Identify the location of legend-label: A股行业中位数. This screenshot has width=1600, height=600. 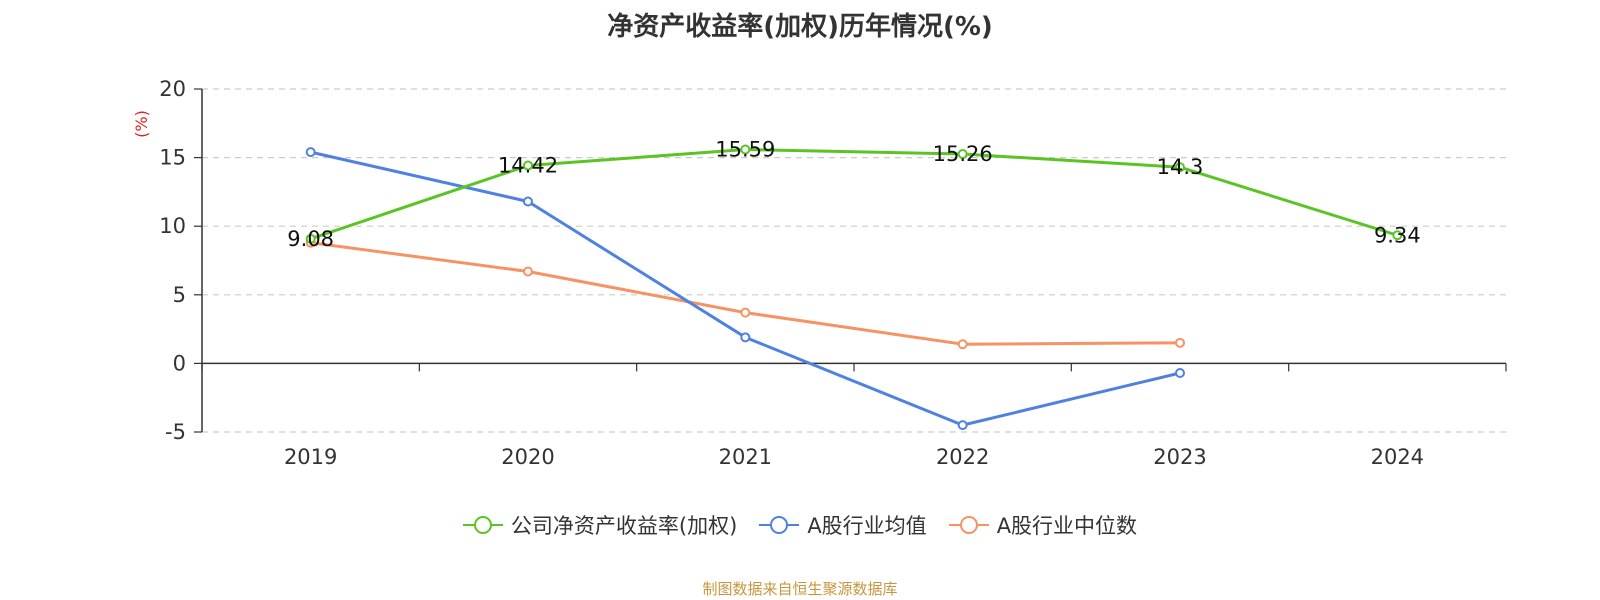
(1067, 526).